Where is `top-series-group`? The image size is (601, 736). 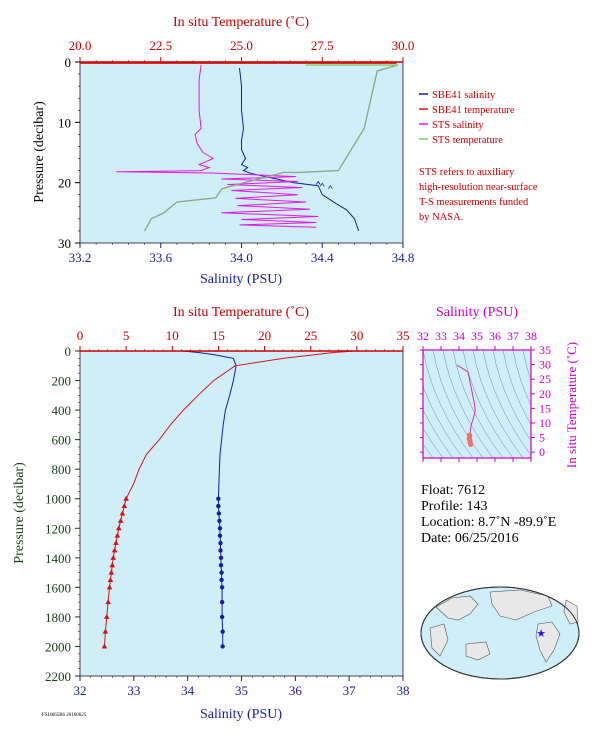
top-series-group is located at coordinates (239, 147).